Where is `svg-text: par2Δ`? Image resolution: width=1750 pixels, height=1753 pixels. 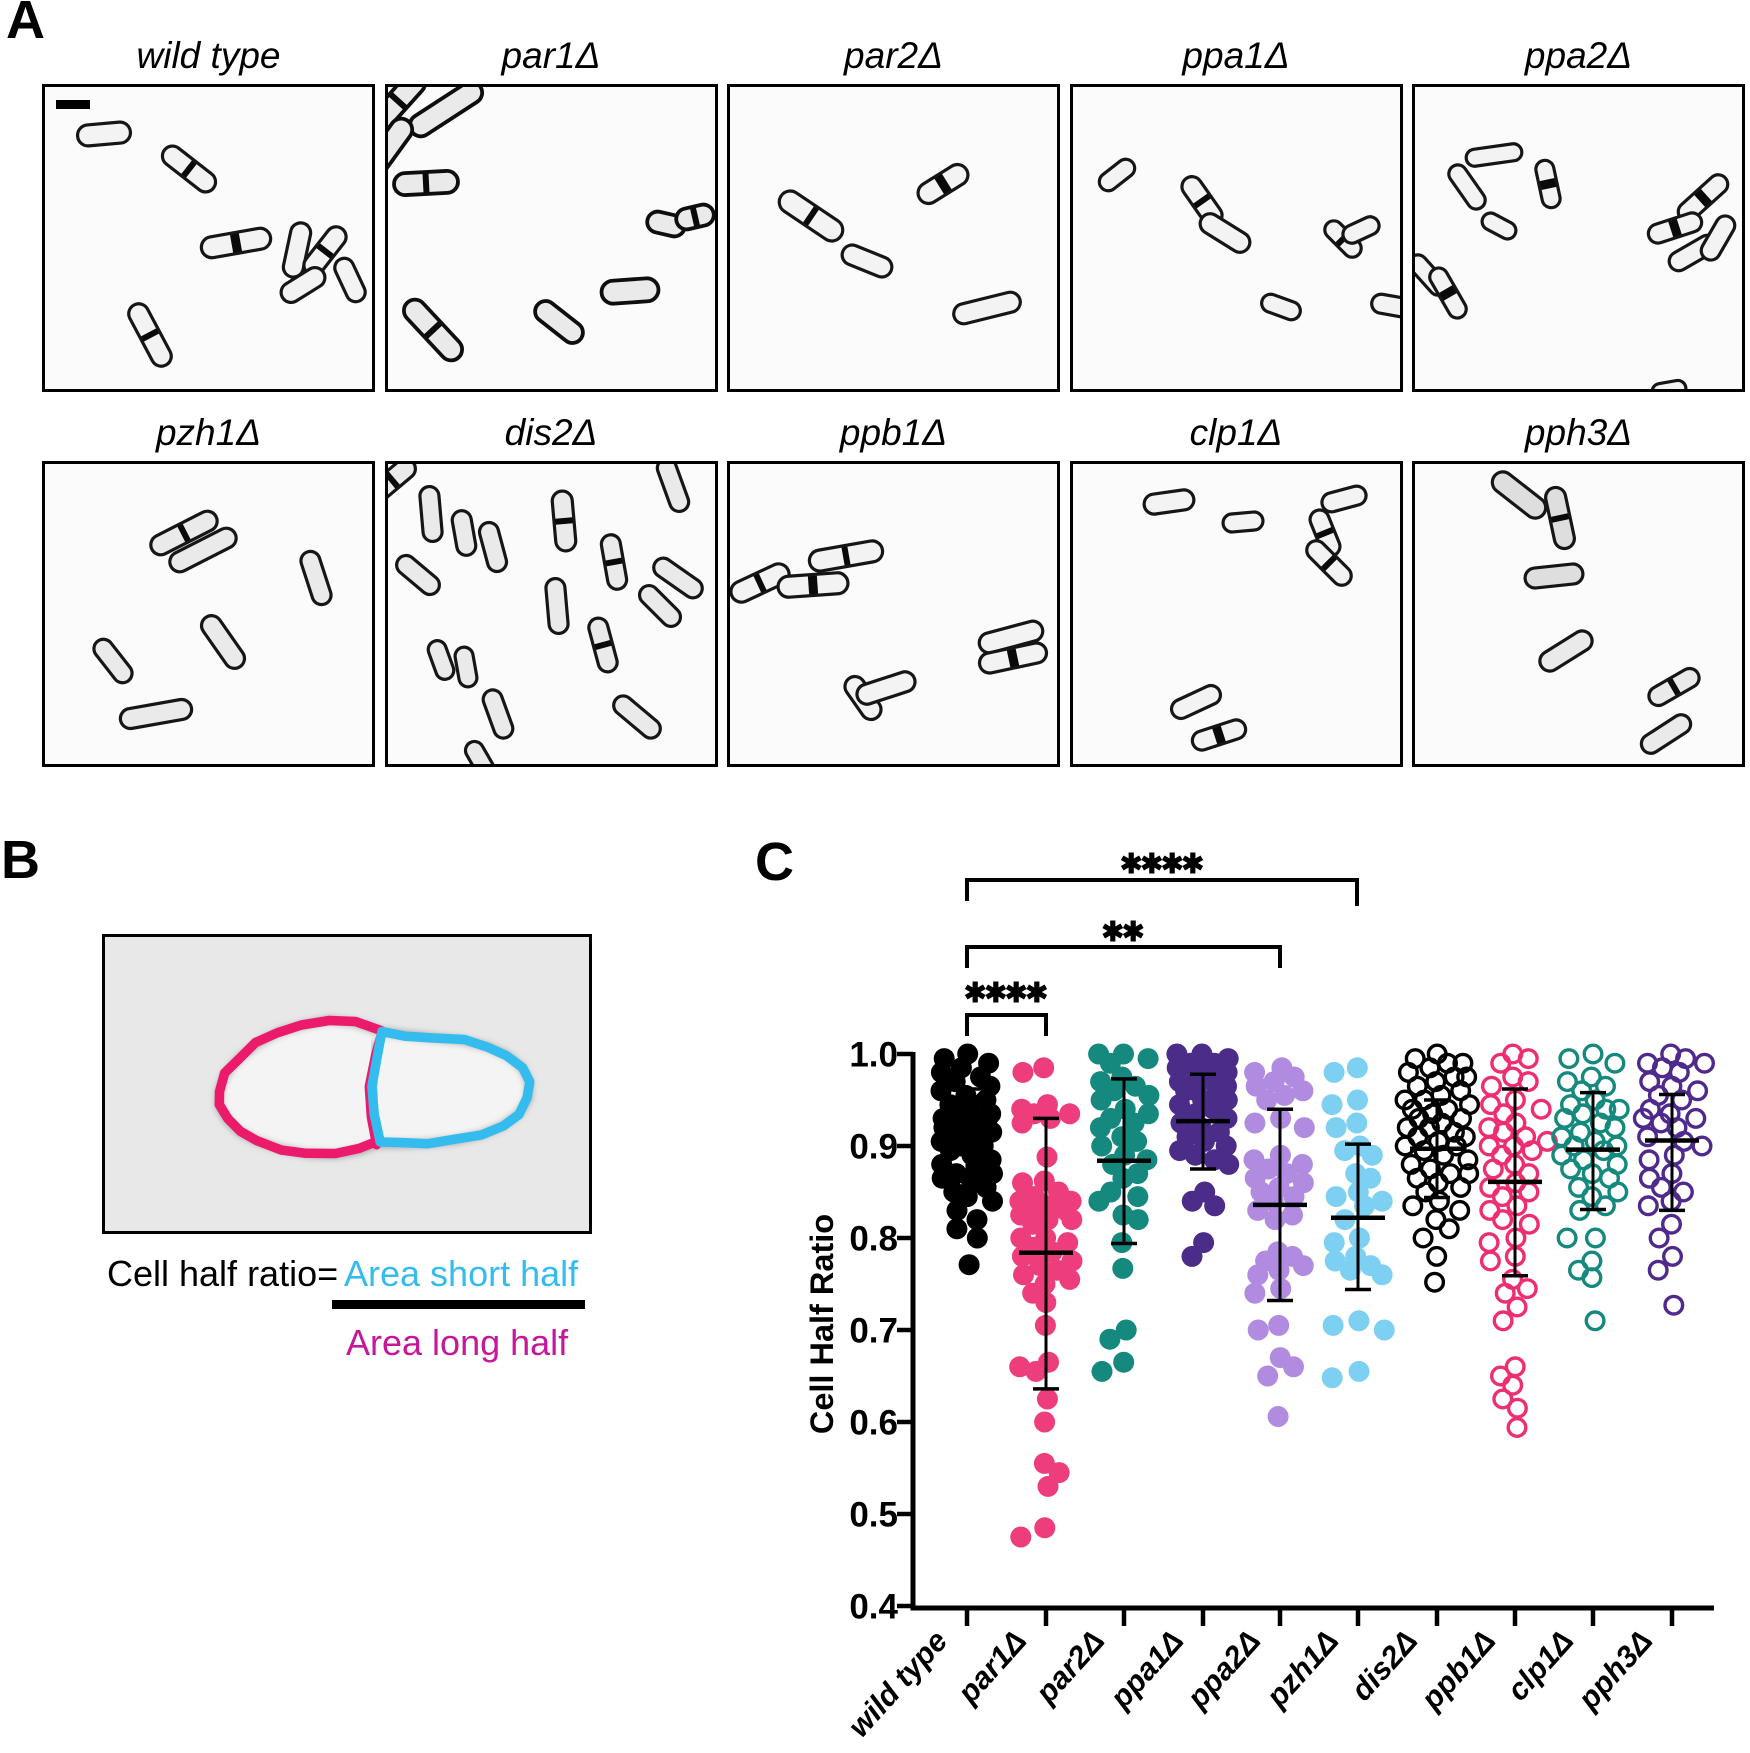 svg-text: par2Δ is located at coordinates (1069, 1667).